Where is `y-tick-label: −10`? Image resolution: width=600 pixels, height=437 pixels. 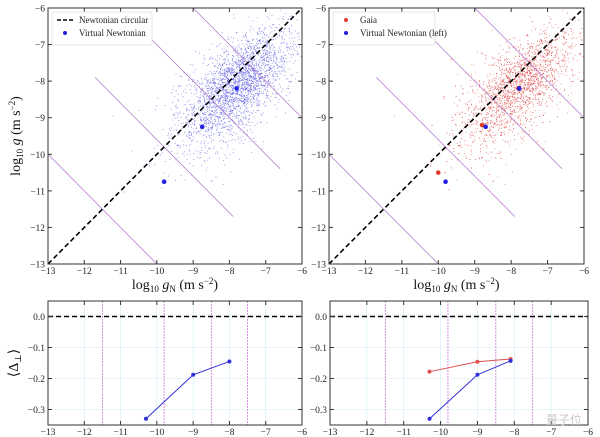
y-tick-label: −10 is located at coordinates (37, 156).